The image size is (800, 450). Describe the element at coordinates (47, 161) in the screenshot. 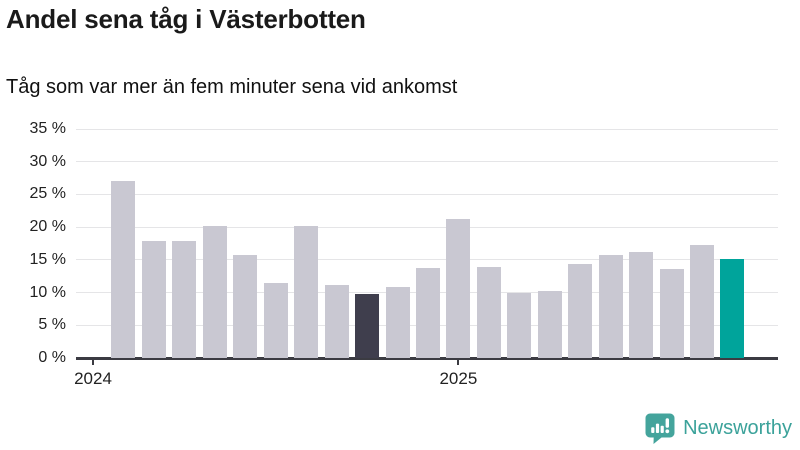

I see `y-axis-label: 30 %` at that location.